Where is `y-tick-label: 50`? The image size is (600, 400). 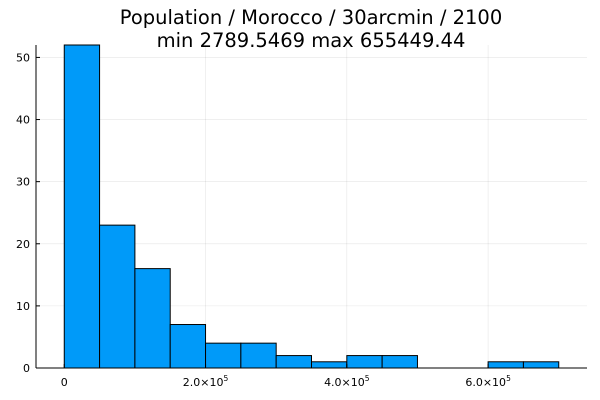
y-tick-label: 50 is located at coordinates (23, 57).